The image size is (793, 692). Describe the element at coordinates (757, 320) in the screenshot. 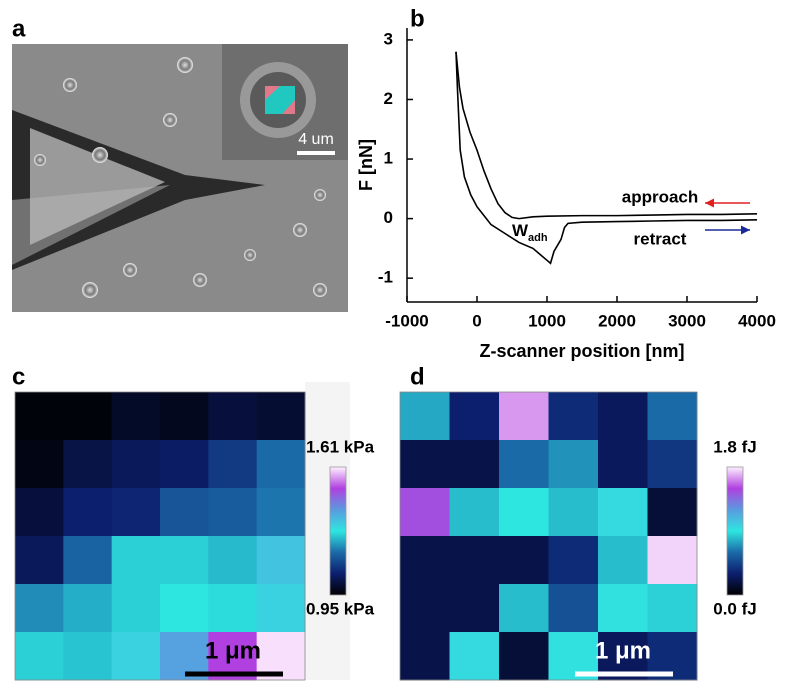

I see `x-tick-label: 4000` at that location.